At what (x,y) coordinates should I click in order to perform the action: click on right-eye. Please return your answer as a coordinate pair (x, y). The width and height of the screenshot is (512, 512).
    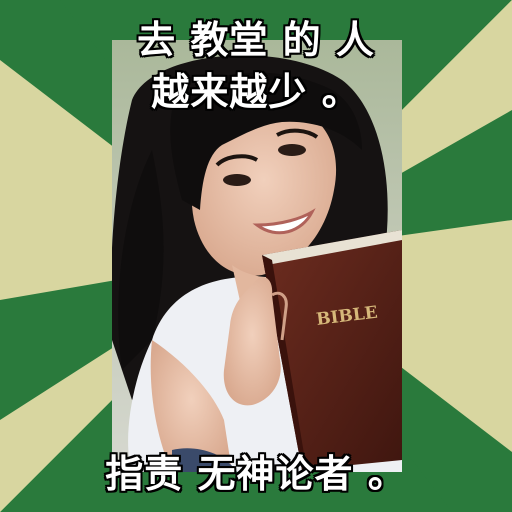
    Looking at the image, I should click on (292, 150).